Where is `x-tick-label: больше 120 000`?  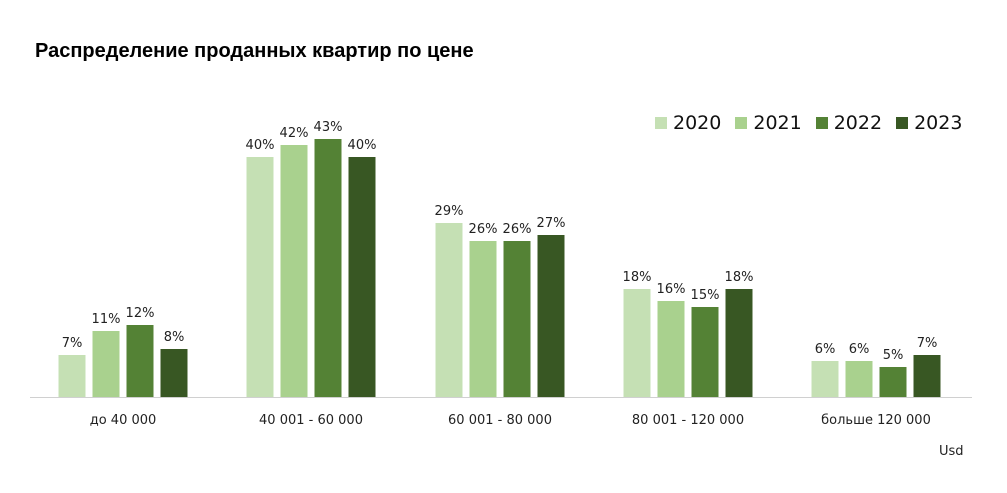
x-tick-label: больше 120 000 is located at coordinates (876, 420).